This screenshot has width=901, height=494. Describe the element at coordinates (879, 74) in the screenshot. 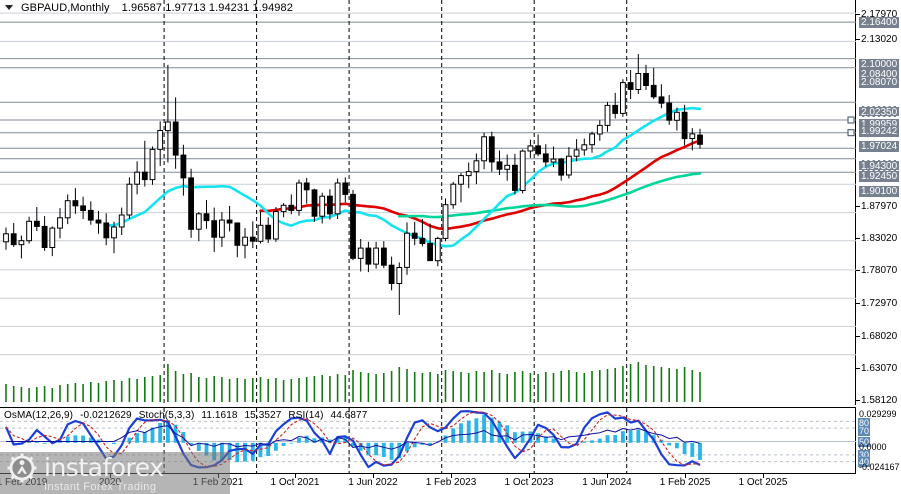

I see `price-axis-label: 2.08400` at that location.